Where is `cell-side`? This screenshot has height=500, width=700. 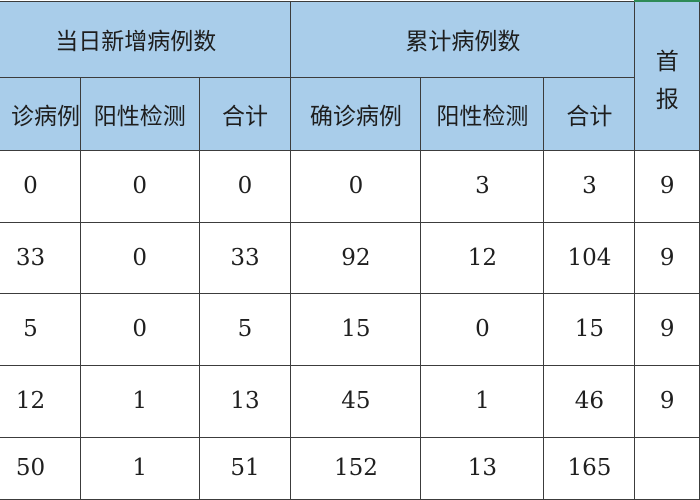 cell-side is located at coordinates (667, 468).